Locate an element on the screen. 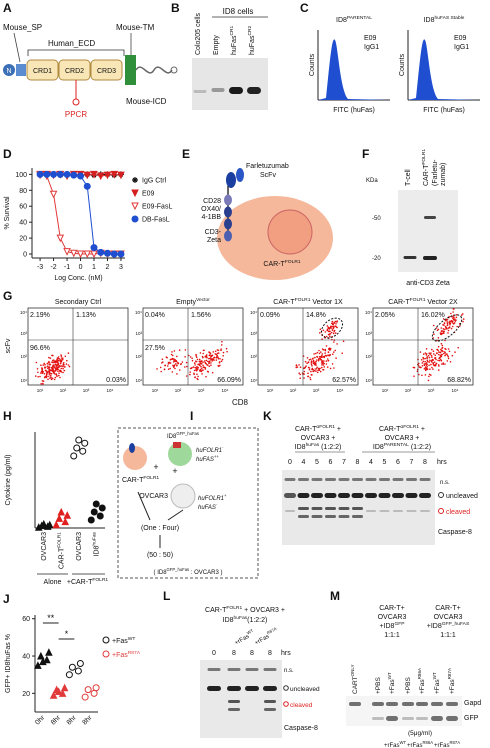  text-span: +Fas is located at coordinates (392, 686).